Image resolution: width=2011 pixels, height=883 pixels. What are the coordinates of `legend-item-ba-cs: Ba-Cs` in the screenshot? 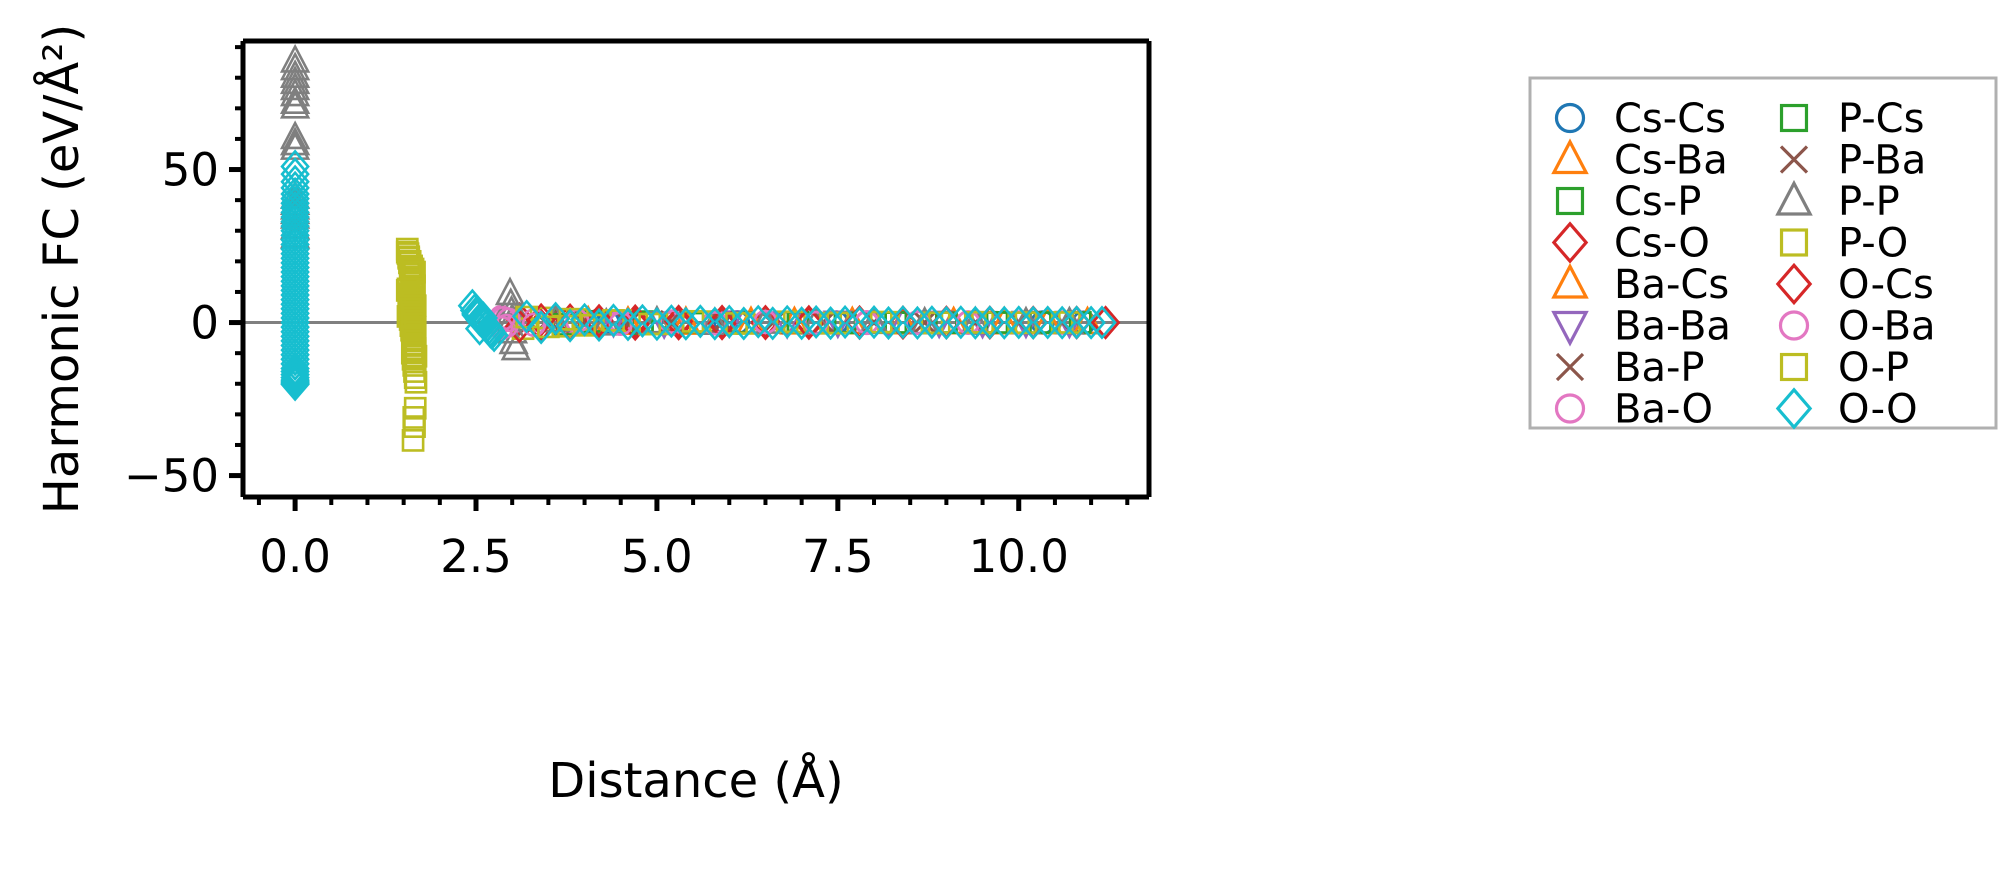 It's located at (1658, 285).